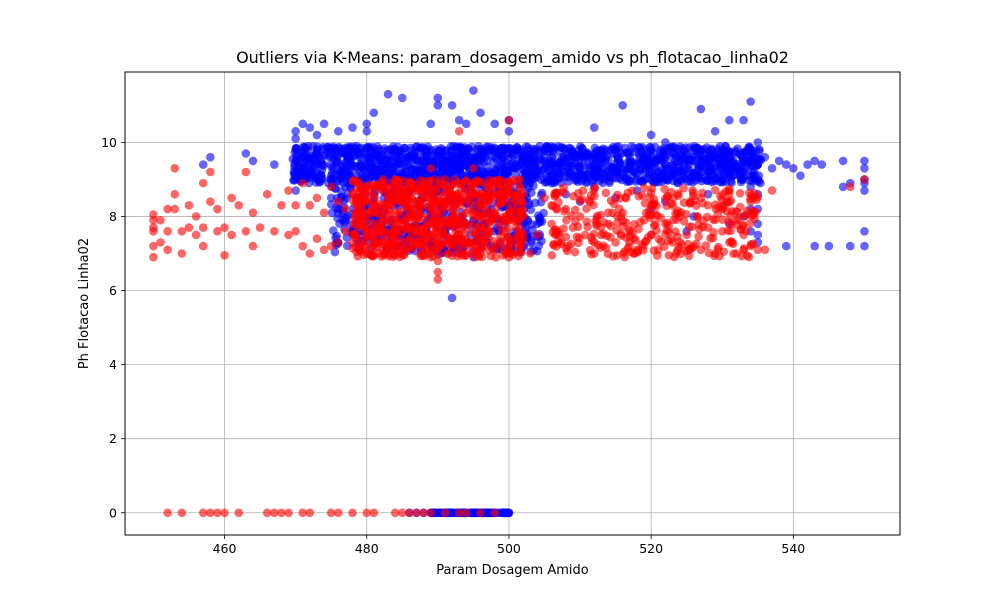  I want to click on y-tick-label: 4, so click(113, 364).